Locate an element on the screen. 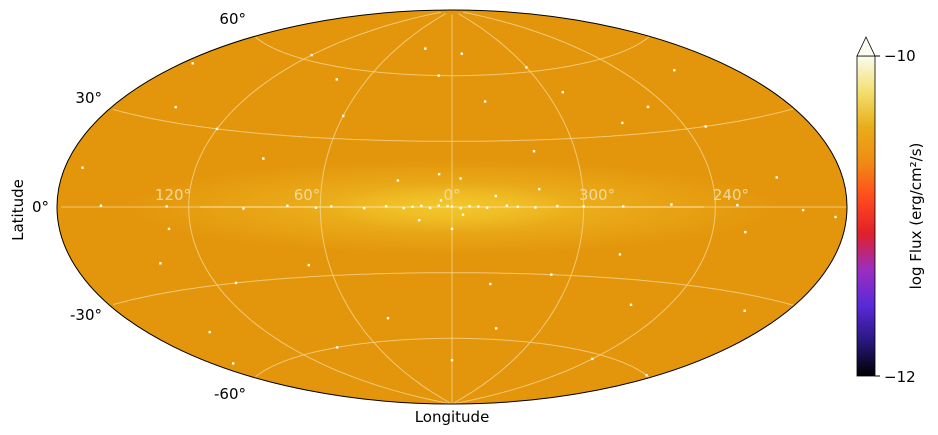 This screenshot has height=435, width=938. lat-tick-label: -30° is located at coordinates (86, 315).